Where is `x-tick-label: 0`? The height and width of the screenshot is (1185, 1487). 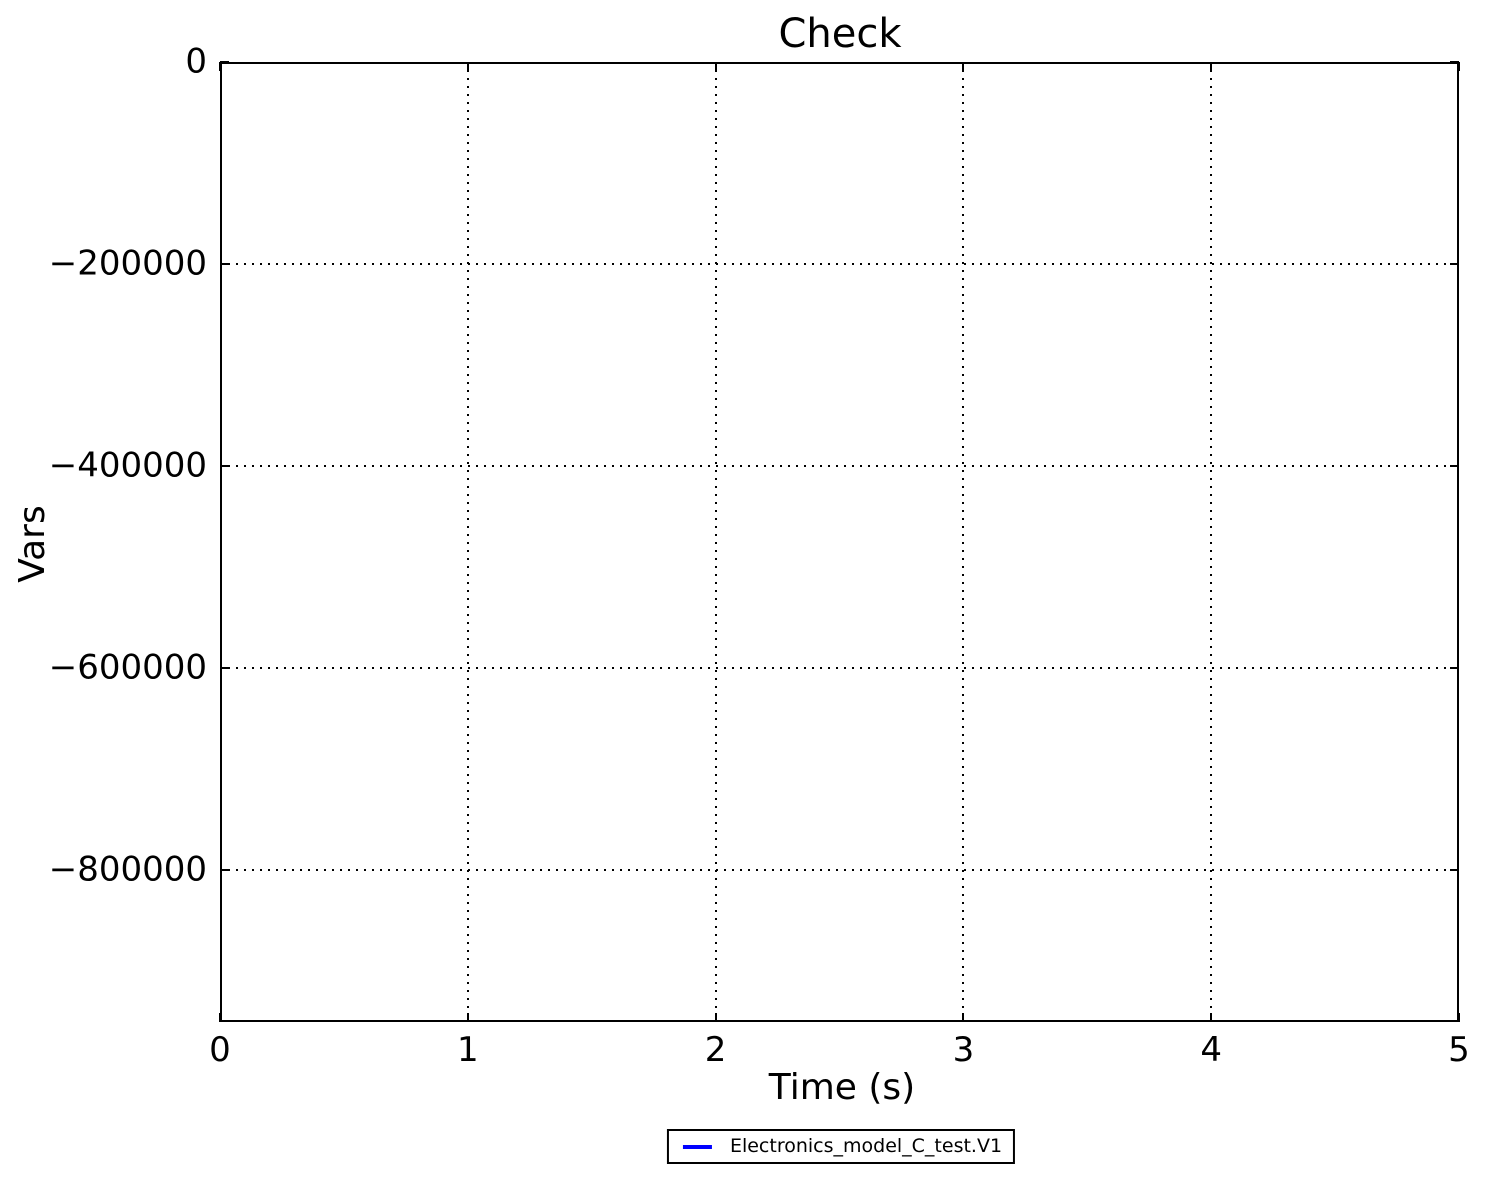 x-tick-label: 0 is located at coordinates (220, 1050).